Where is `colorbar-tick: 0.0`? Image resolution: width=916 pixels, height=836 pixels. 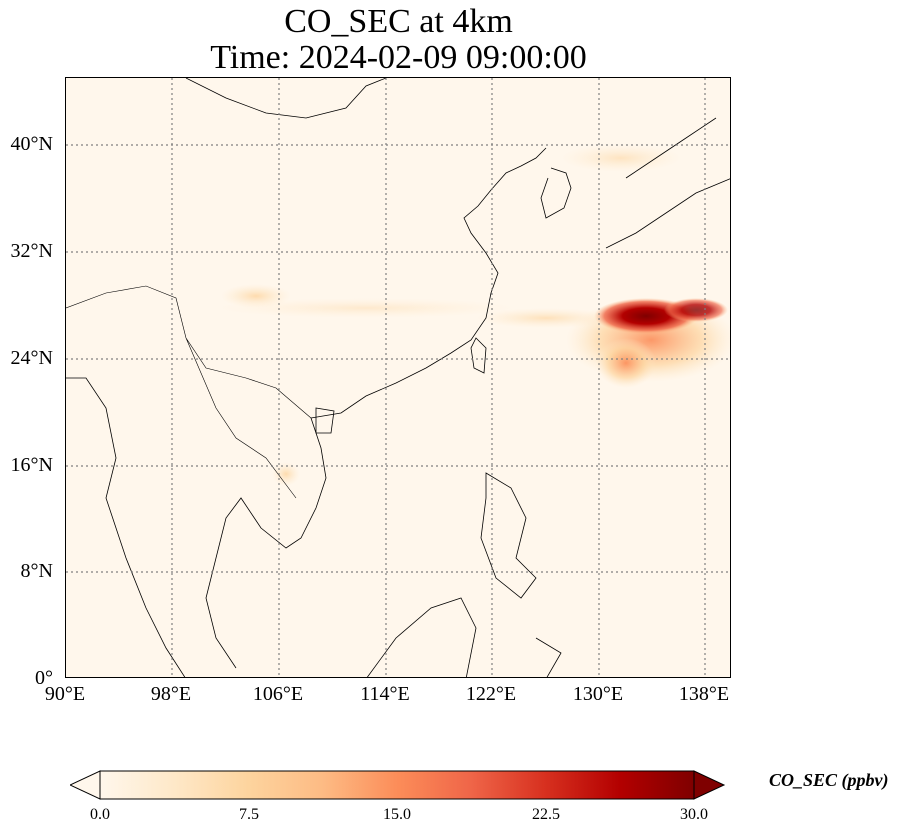
colorbar-tick: 0.0 is located at coordinates (100, 814).